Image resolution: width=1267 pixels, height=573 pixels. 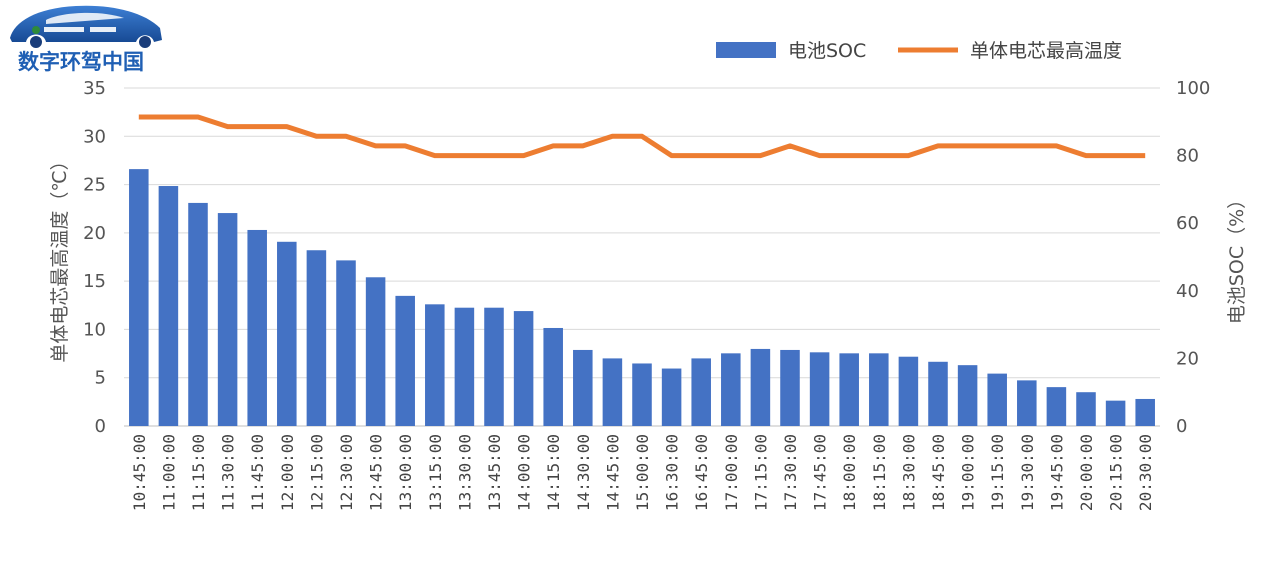 I want to click on x-tick-label: 11:15:00, so click(x=198, y=472).